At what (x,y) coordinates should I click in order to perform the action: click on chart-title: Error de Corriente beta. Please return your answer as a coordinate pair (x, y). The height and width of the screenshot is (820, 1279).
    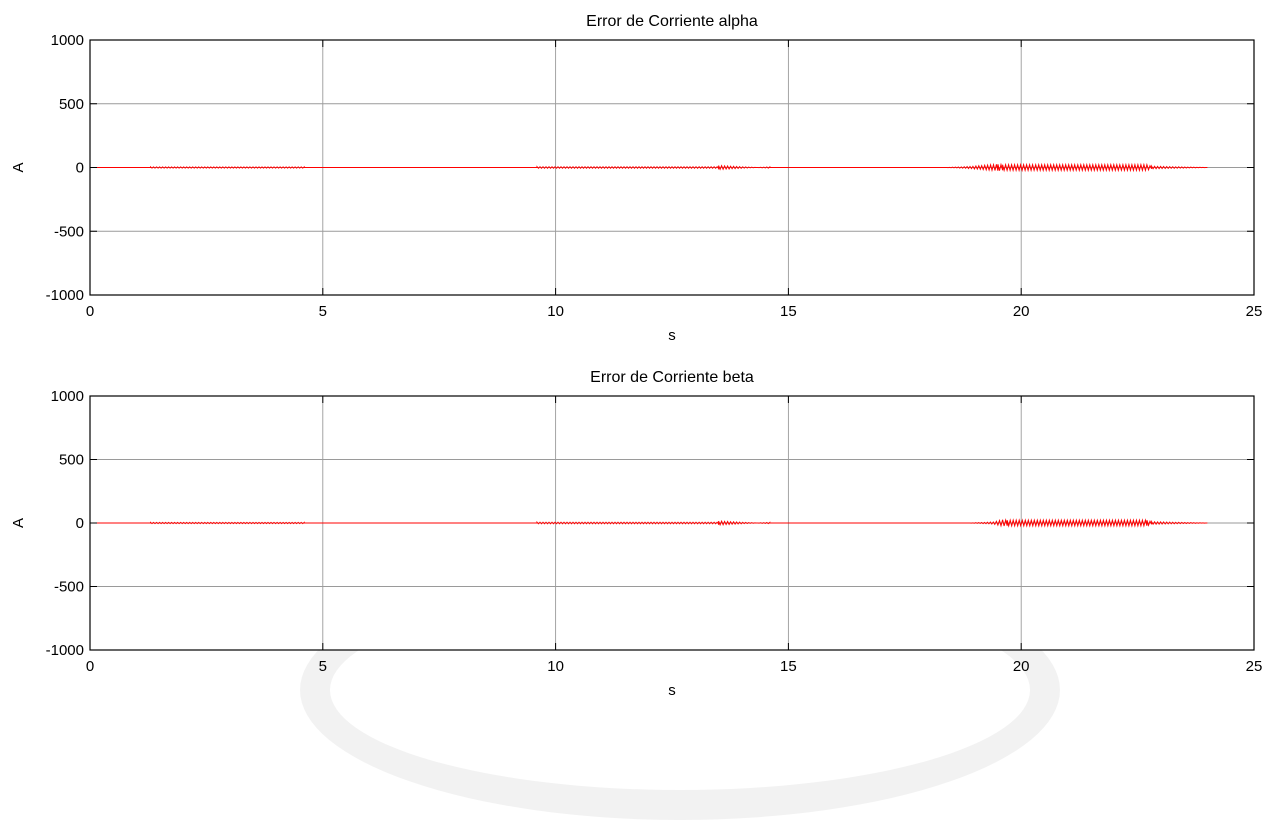
    Looking at the image, I should click on (672, 377).